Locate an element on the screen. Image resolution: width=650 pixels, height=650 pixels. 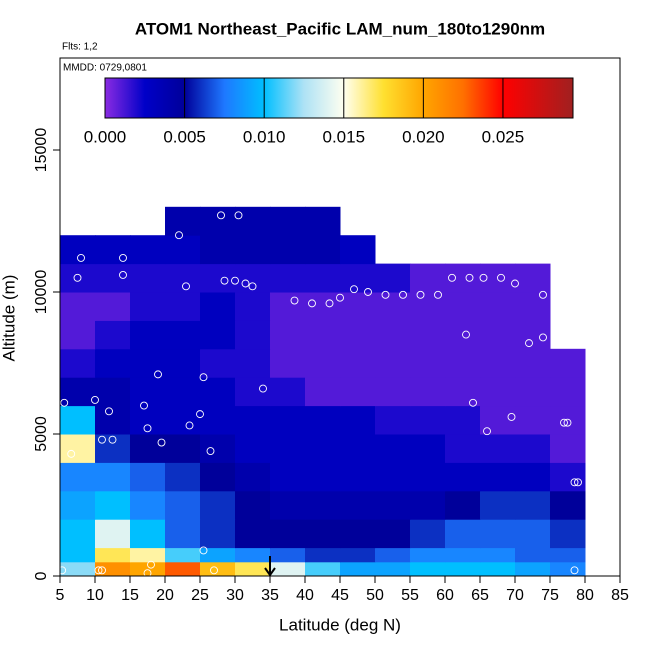
colorbar: 0.000 0.005 0.010 0.015 0.020 0.025 is located at coordinates (329, 111).